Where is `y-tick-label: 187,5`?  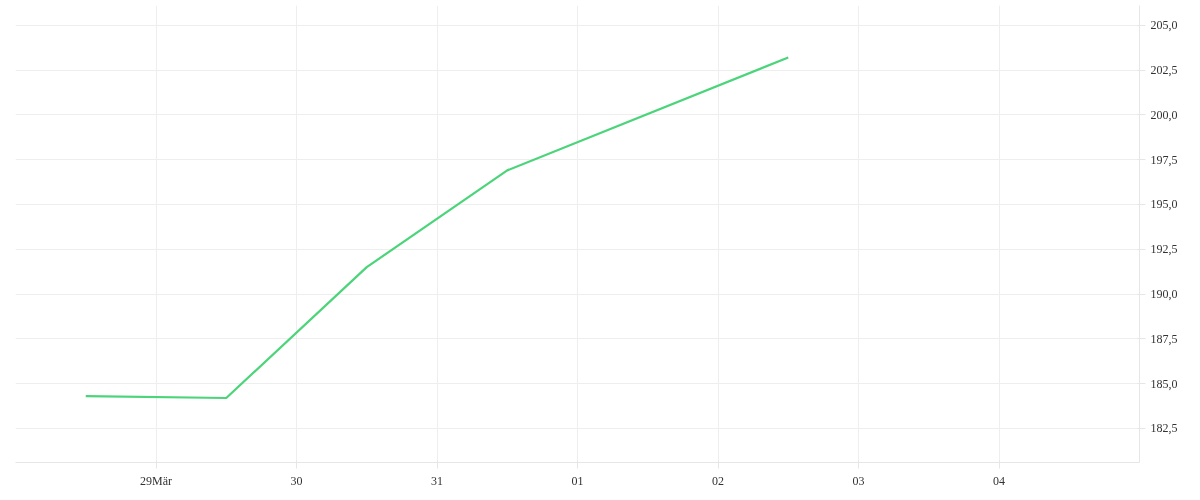 y-tick-label: 187,5 is located at coordinates (1164, 338).